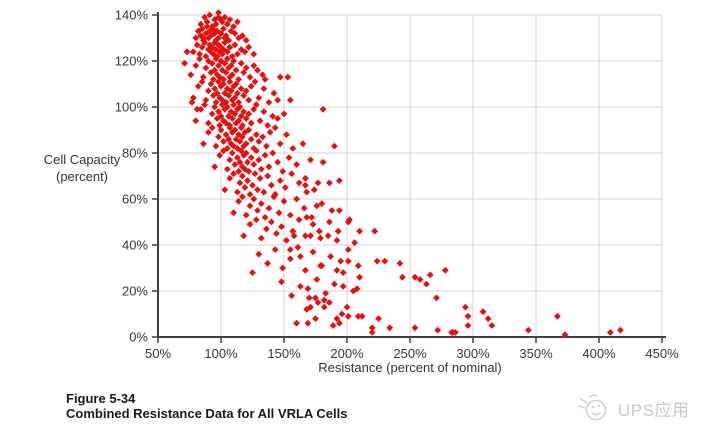  I want to click on svg-text: 80%, so click(135, 153).